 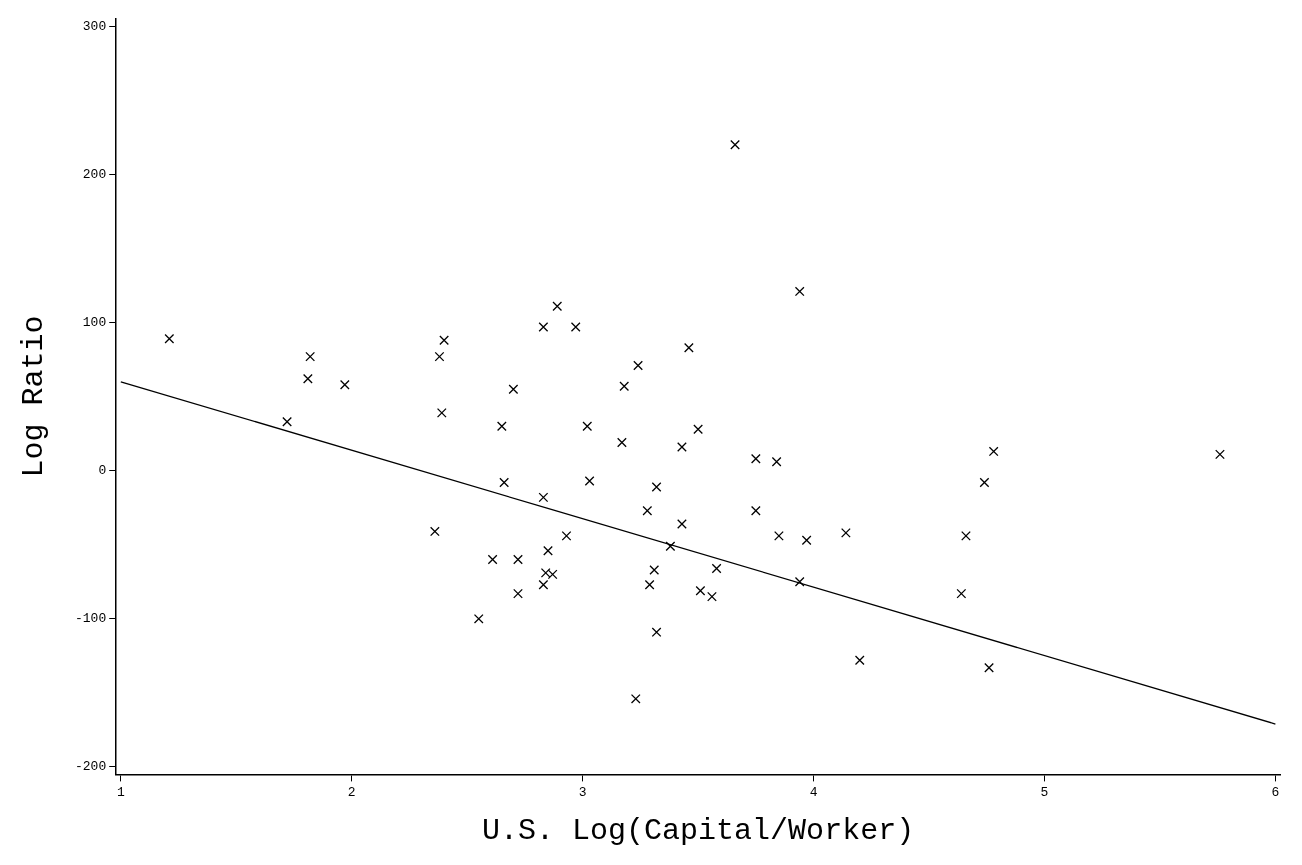 What do you see at coordinates (94, 322) in the screenshot?
I see `y-tick-label: 100` at bounding box center [94, 322].